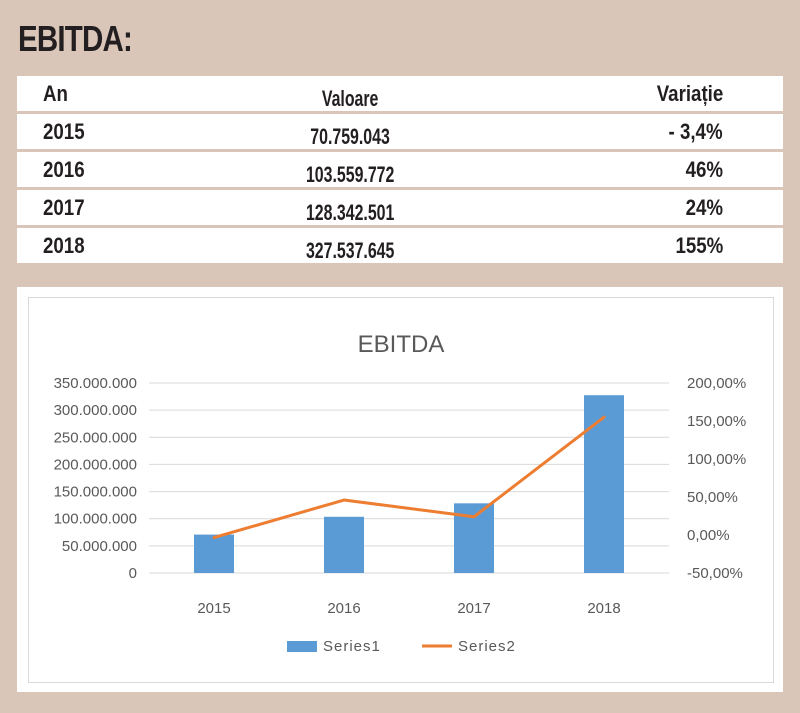 The width and height of the screenshot is (800, 713). Describe the element at coordinates (133, 573) in the screenshot. I see `y-left-tick-label: 0` at that location.